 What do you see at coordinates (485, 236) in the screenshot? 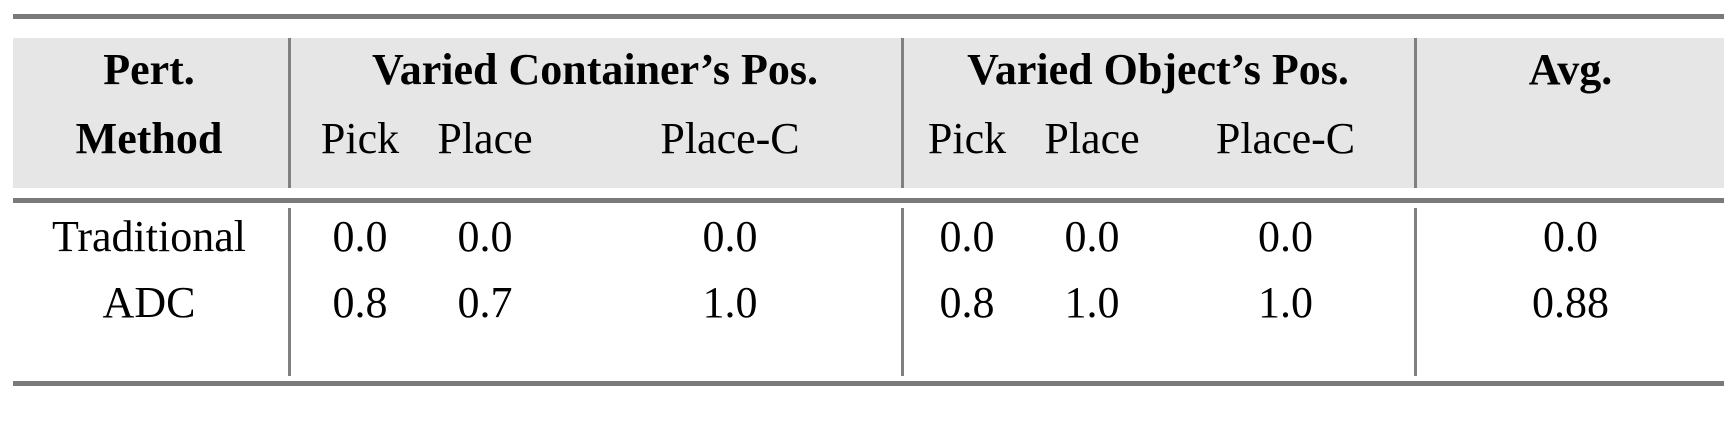
I see `cell-traditional-g1-place: 0.0` at bounding box center [485, 236].